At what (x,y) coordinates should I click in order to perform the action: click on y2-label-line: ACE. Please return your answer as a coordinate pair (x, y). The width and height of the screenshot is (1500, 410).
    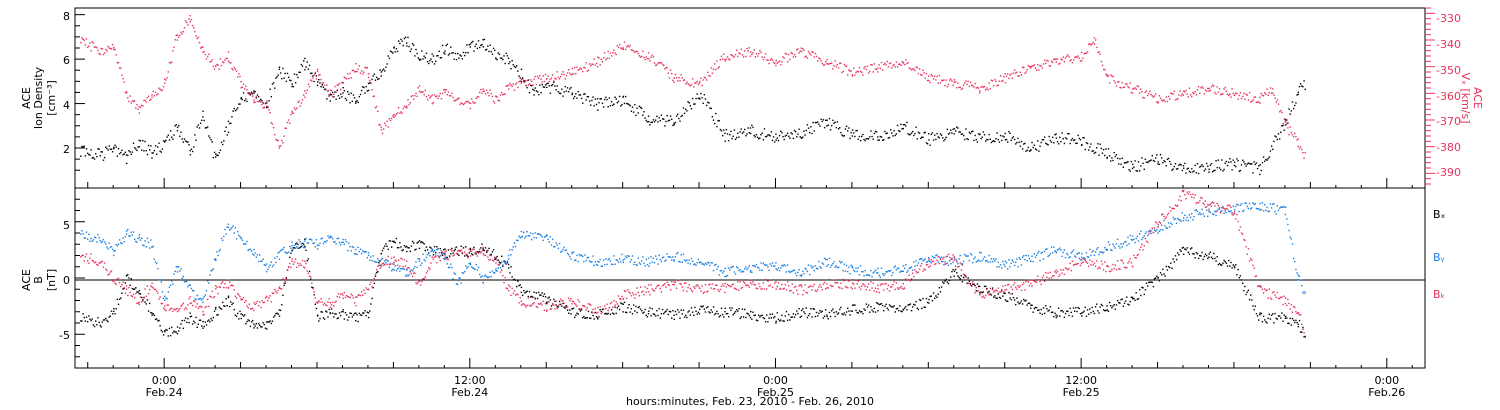
    Looking at the image, I should click on (1477, 98).